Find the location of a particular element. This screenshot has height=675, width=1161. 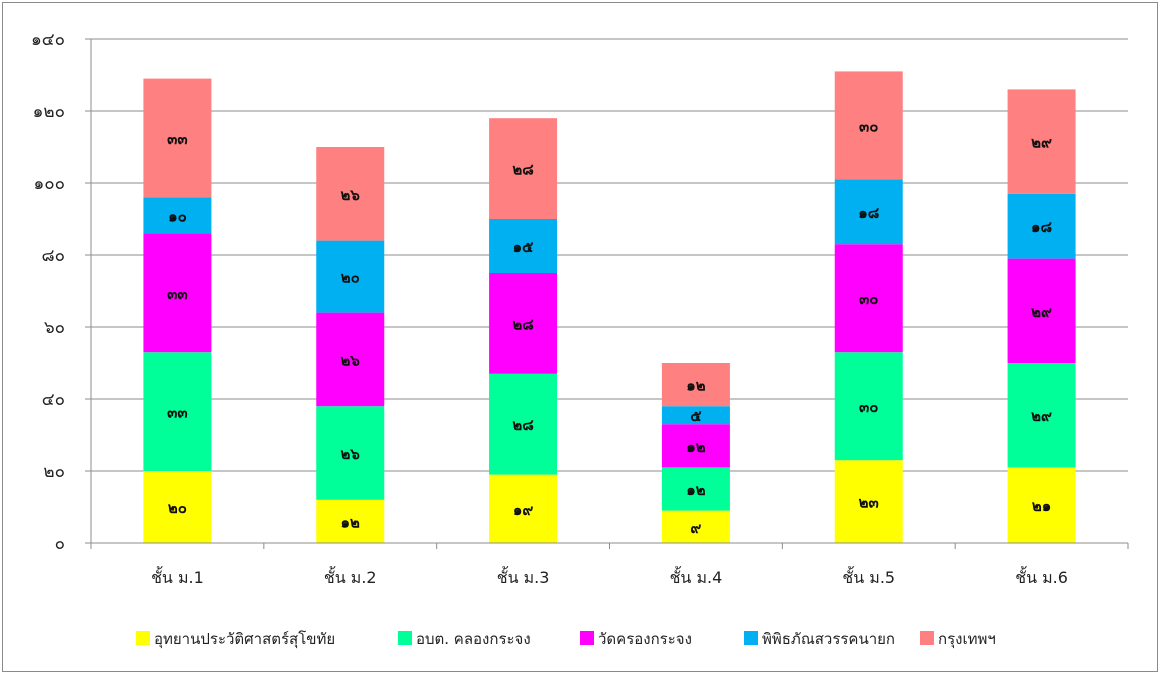

x-tick-label: ชั้น ม.6 is located at coordinates (1041, 576).